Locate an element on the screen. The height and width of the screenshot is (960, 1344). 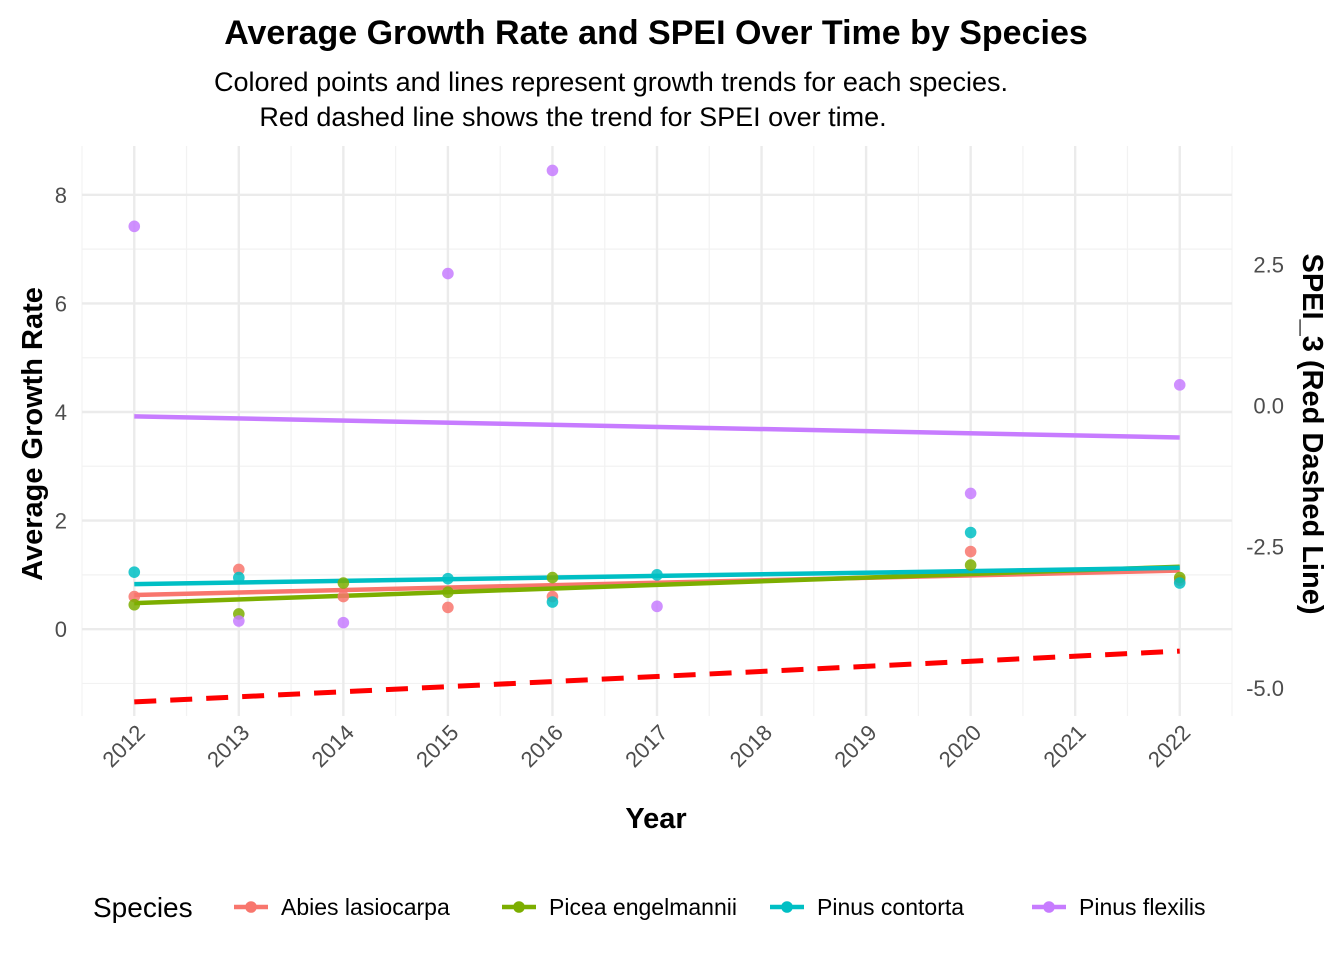
x-tick-label: 2014 is located at coordinates (333, 746).